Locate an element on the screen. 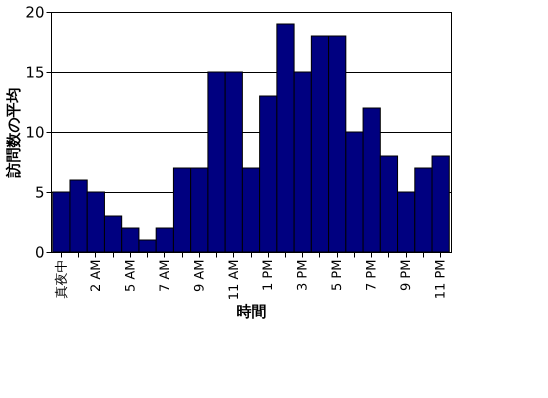 The image size is (548, 398). y-tick-label: 20 is located at coordinates (34, 13).